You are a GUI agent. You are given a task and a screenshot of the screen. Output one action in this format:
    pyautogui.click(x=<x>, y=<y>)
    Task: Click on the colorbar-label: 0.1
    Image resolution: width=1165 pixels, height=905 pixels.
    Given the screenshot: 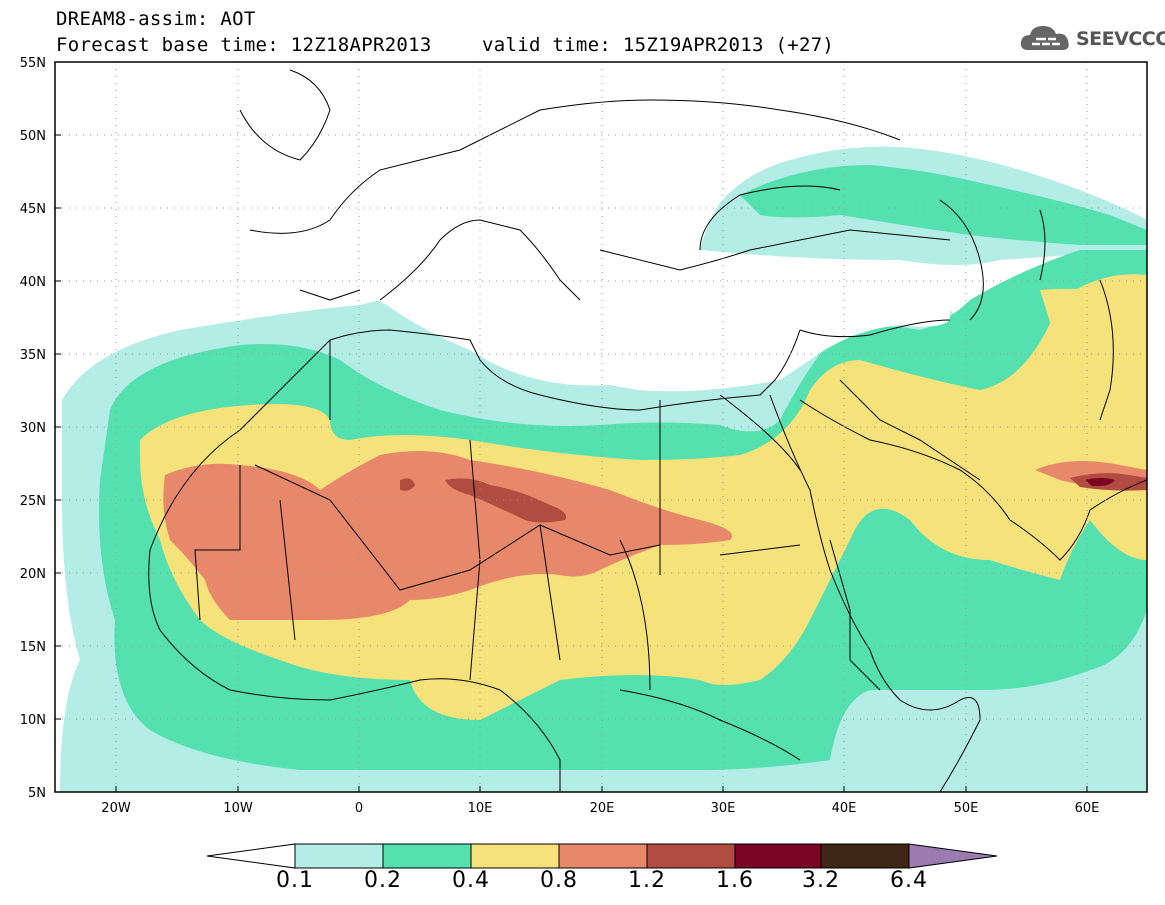 What is the action you would take?
    pyautogui.click(x=295, y=880)
    